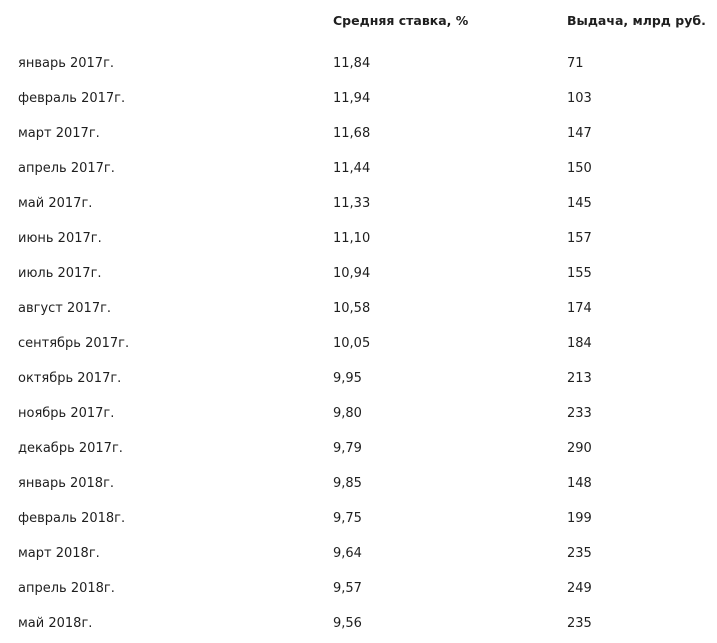  I want to click on cell-month: декабрь 2017г., so click(70, 448).